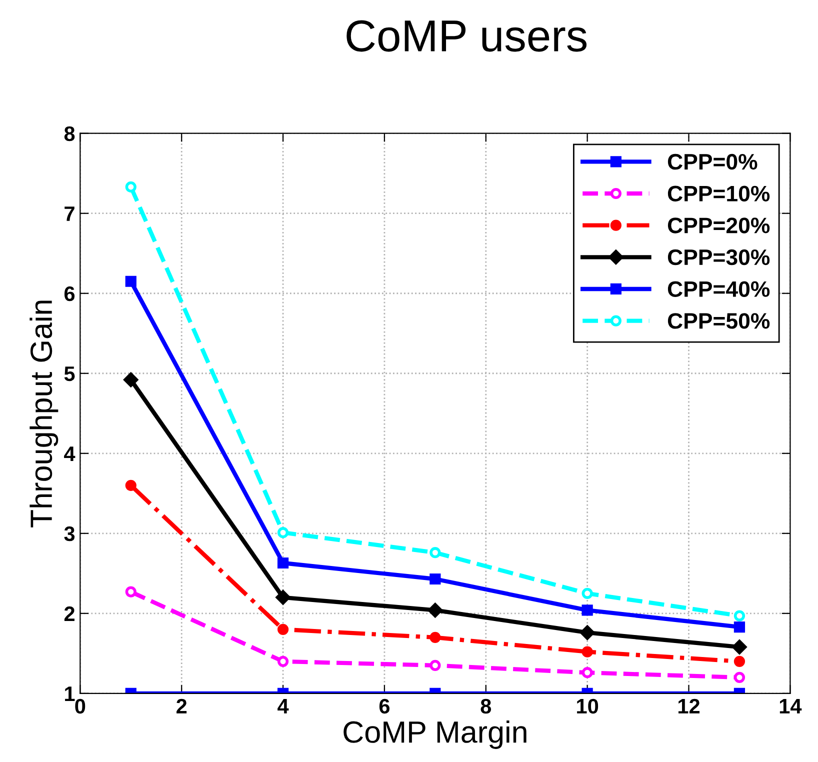 The height and width of the screenshot is (762, 818). What do you see at coordinates (587, 706) in the screenshot?
I see `x-tick-label: 10` at bounding box center [587, 706].